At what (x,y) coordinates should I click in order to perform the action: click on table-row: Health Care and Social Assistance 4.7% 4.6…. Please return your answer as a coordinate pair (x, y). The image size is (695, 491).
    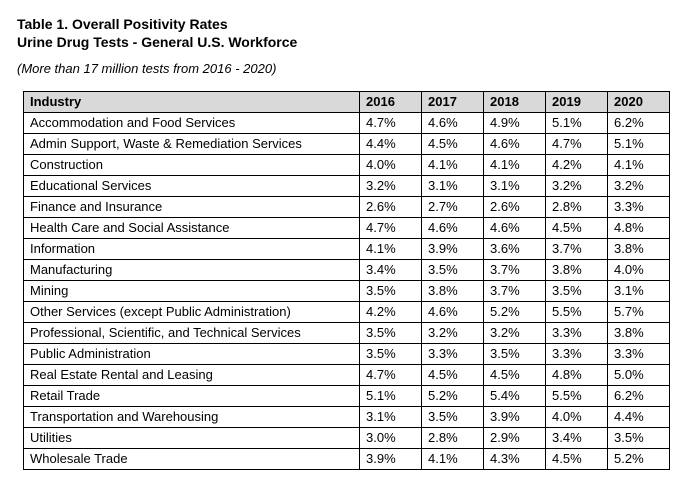
    Looking at the image, I should click on (346, 228).